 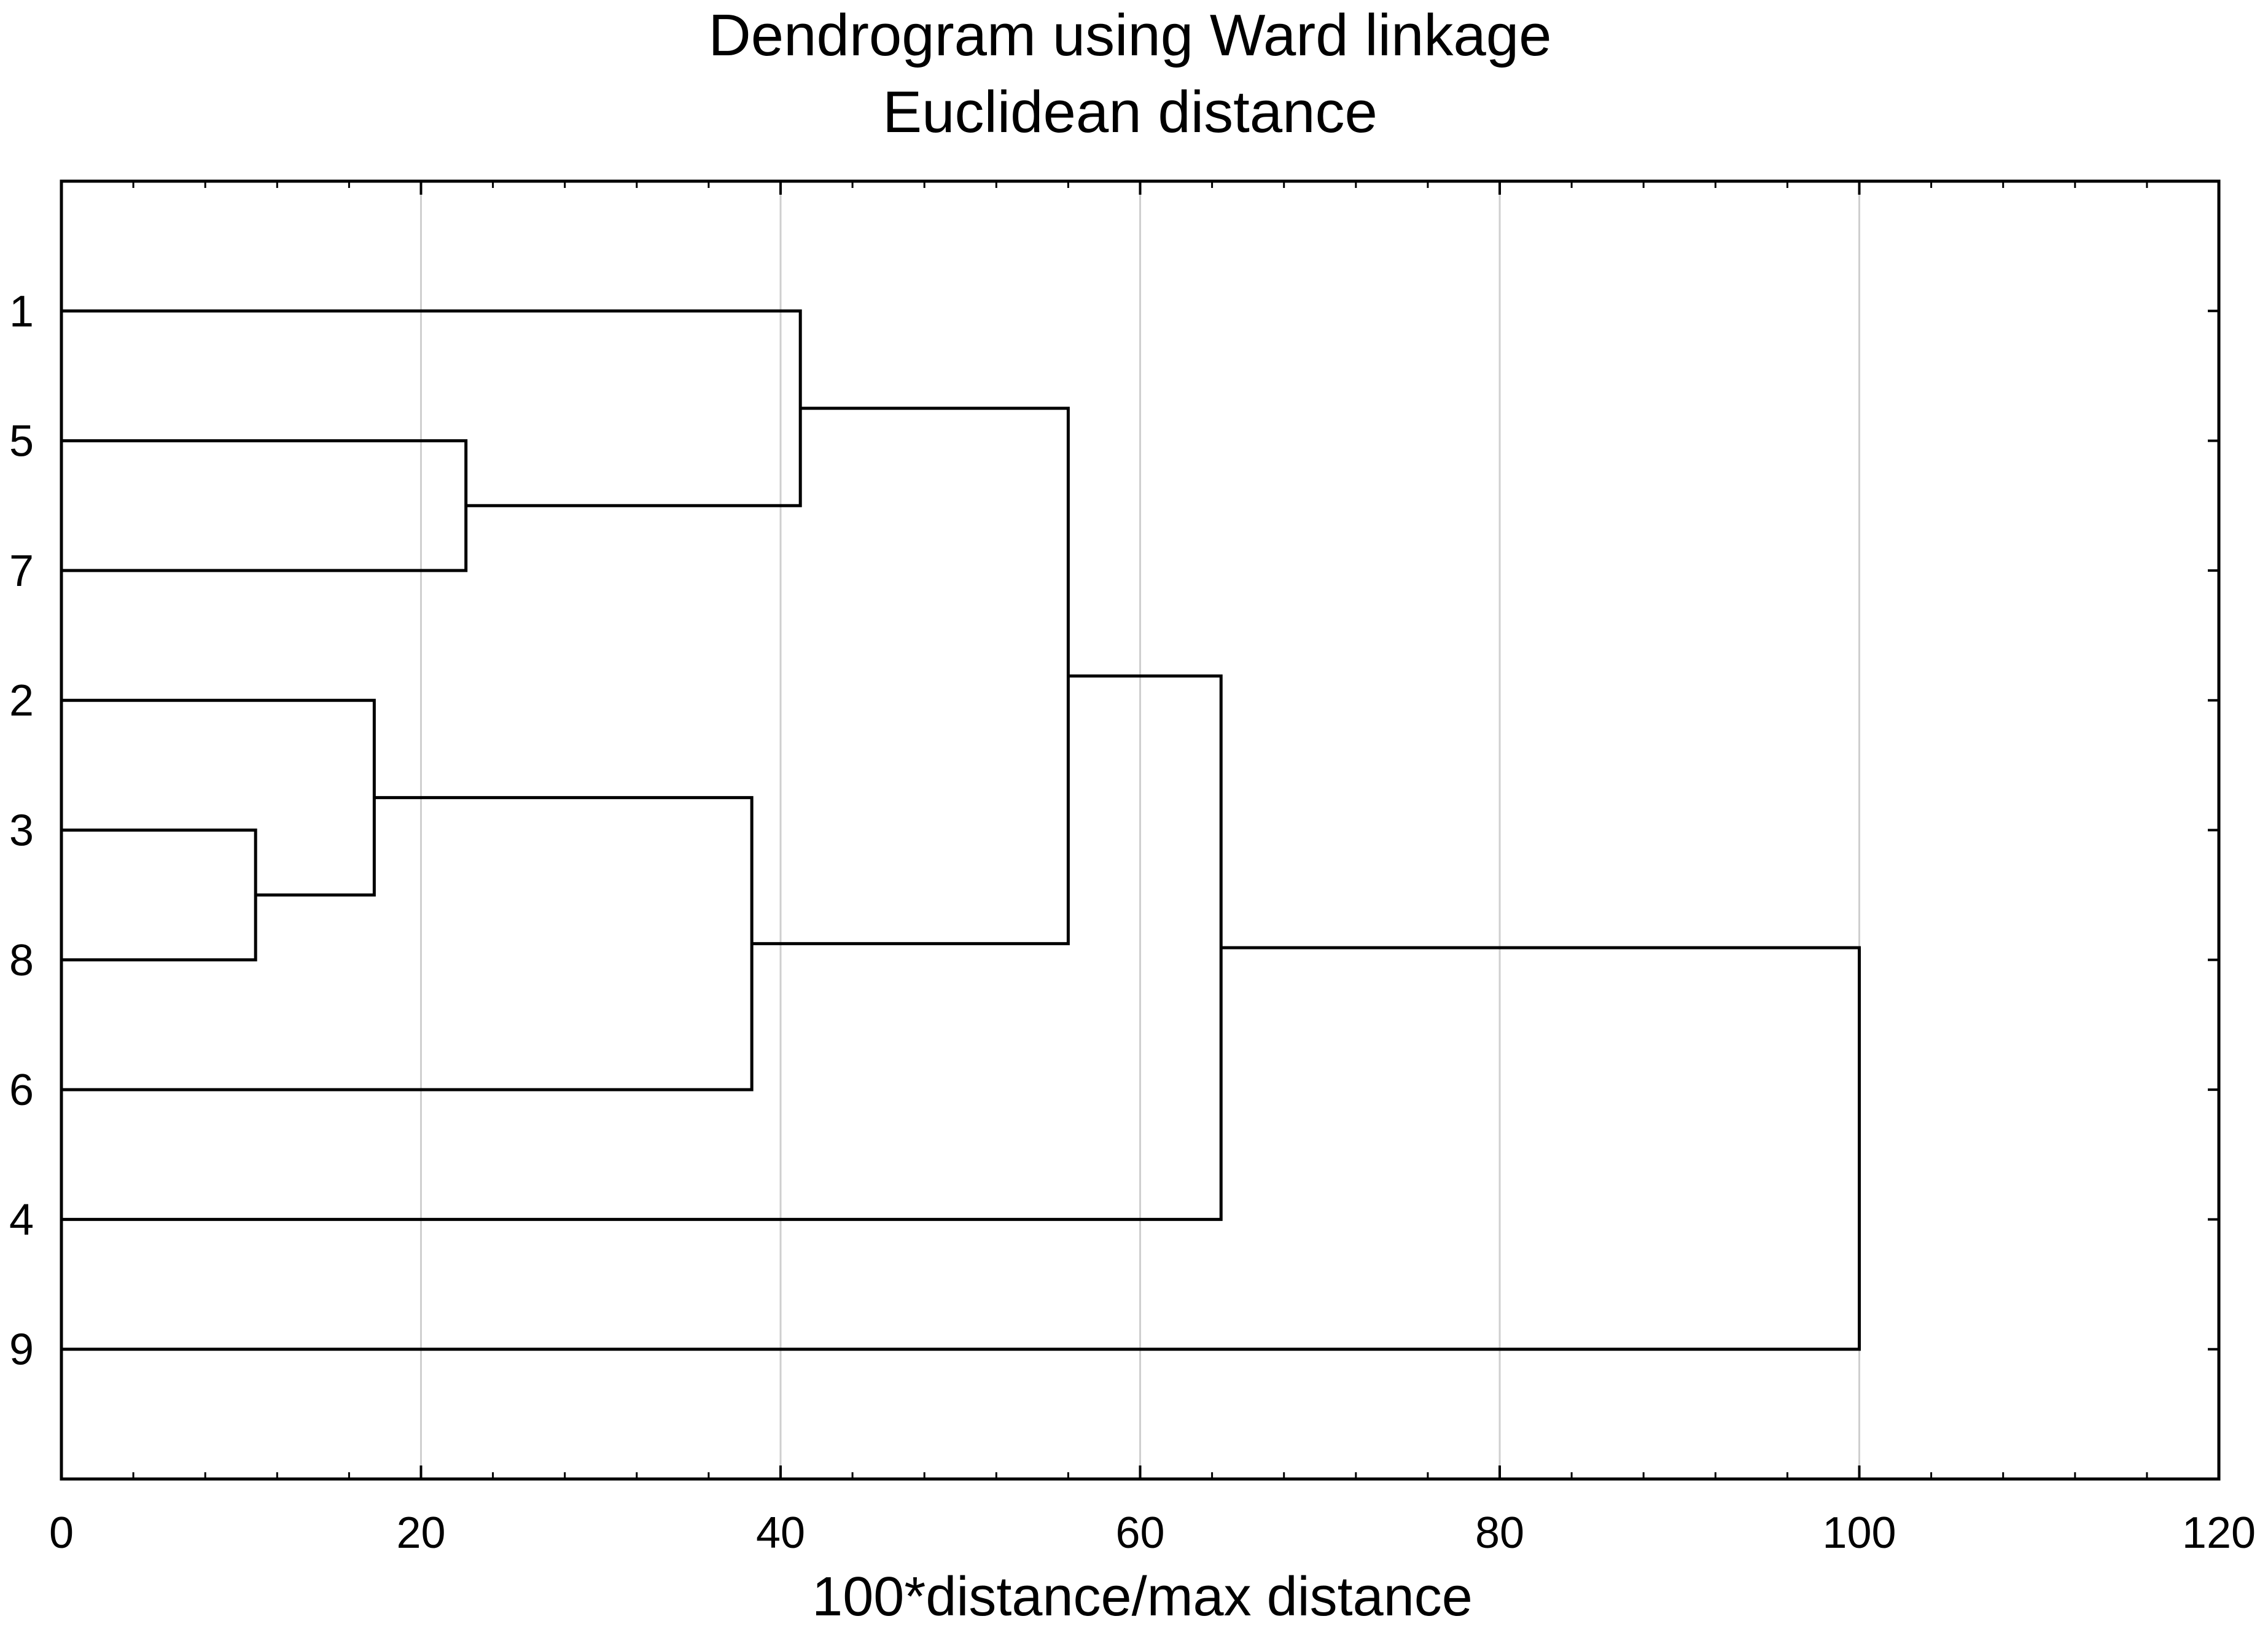 I want to click on leaf-label: 6, so click(x=22, y=1090).